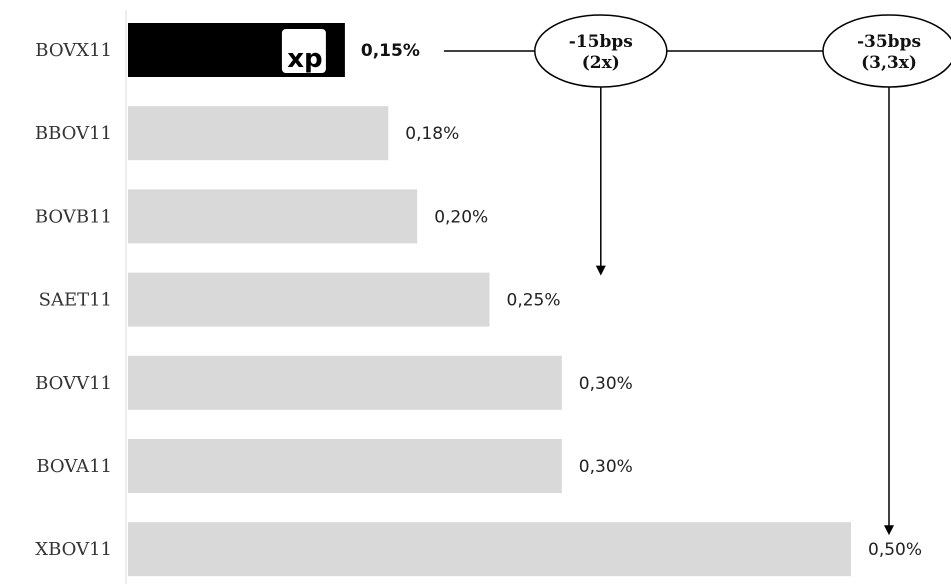  I want to click on value-label-bova11: 0,30%, so click(606, 467).